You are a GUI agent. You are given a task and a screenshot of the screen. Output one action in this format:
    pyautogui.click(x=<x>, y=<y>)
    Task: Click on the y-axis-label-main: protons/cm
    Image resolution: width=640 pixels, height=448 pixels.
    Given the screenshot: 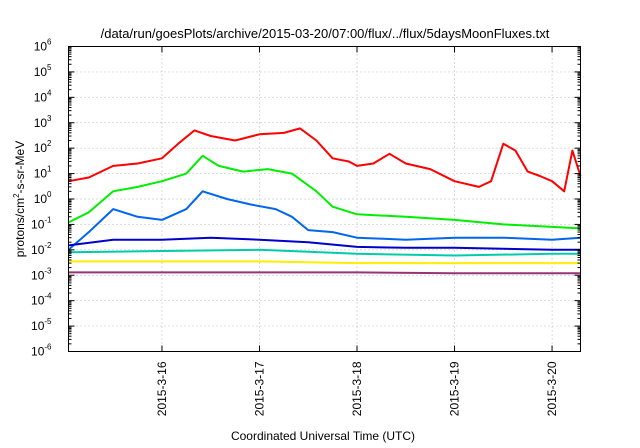 What is the action you would take?
    pyautogui.click(x=20, y=227)
    